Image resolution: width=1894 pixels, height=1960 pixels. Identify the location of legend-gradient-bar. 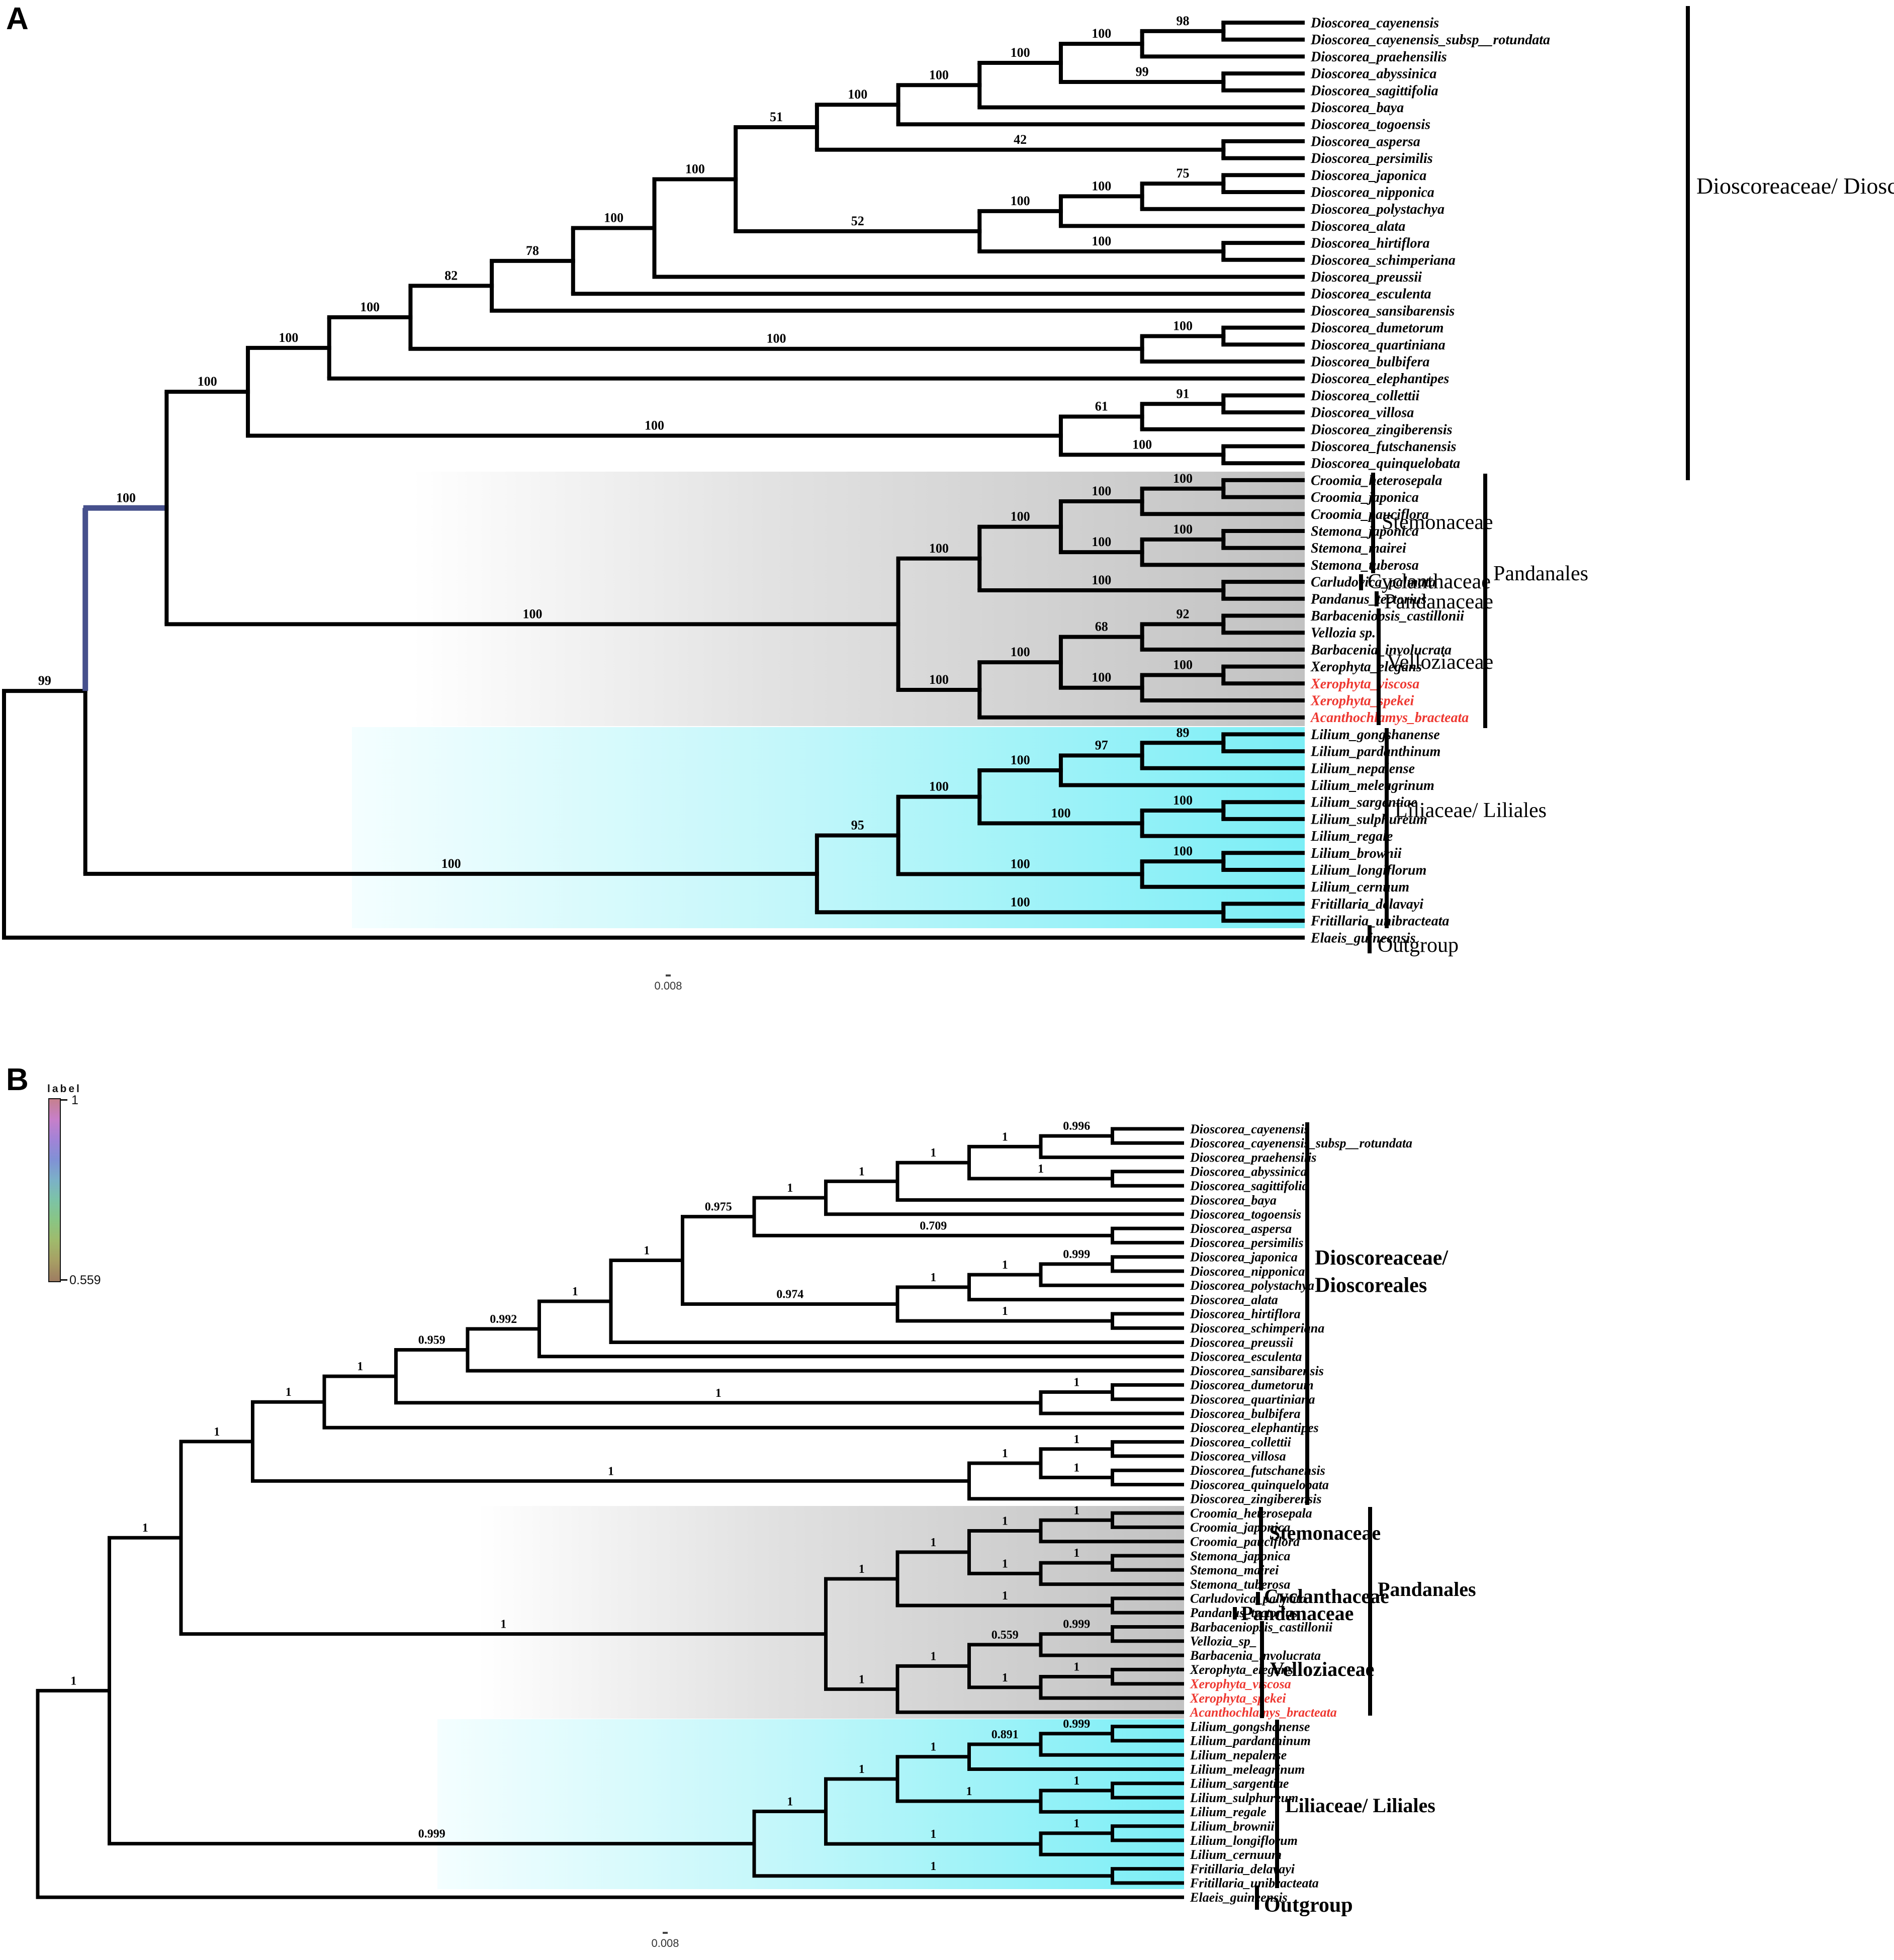
(55, 1190).